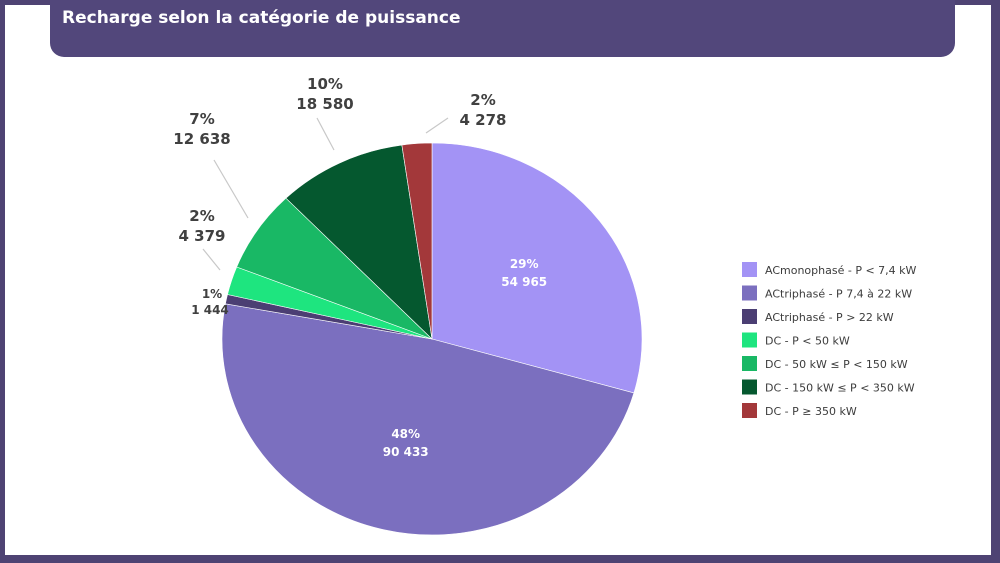 The image size is (1000, 563). What do you see at coordinates (524, 264) in the screenshot?
I see `slice-pct-label: 29%` at bounding box center [524, 264].